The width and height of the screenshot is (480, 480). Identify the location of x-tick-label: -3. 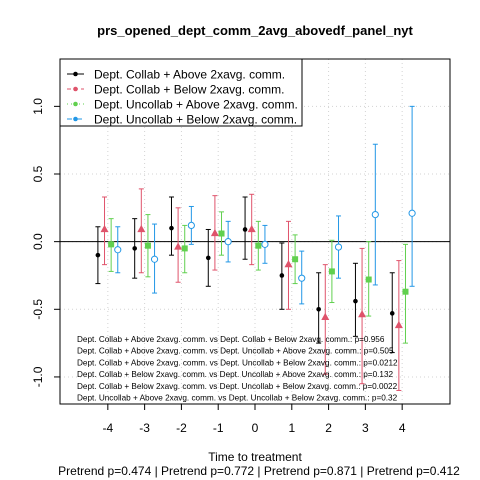
(144, 428).